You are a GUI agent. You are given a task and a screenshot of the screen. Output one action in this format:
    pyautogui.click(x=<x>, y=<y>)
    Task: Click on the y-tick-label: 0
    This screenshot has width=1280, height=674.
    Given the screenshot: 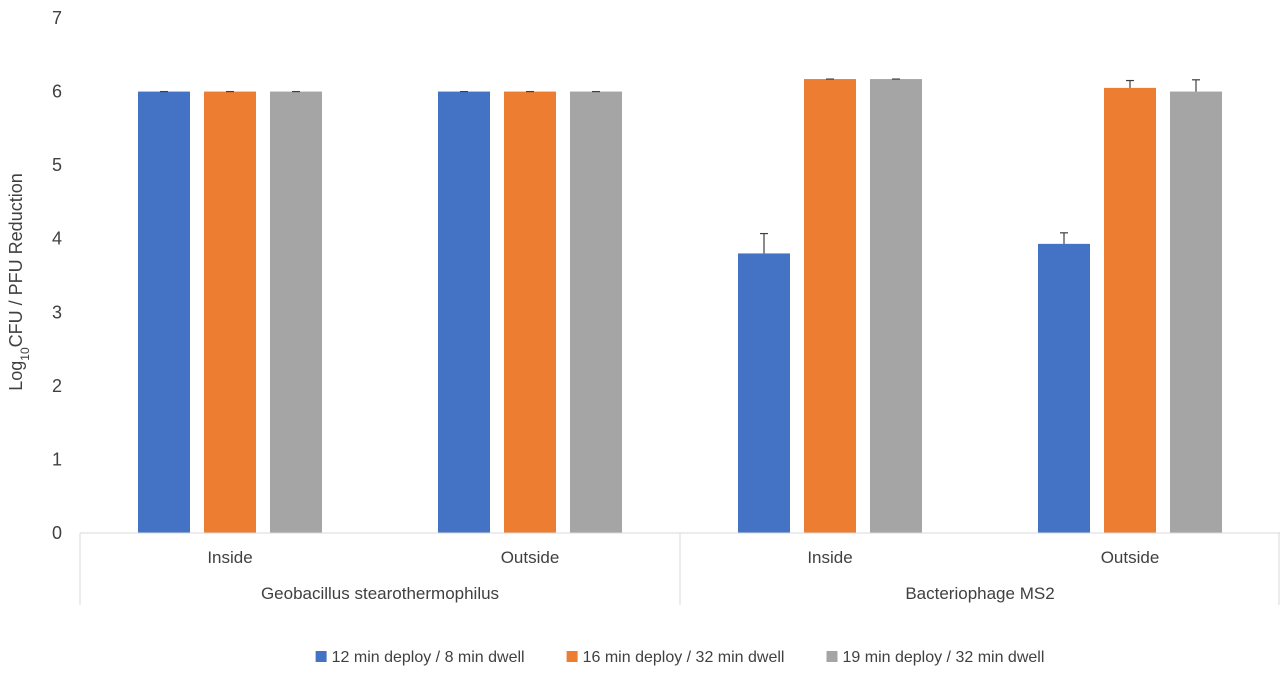 What is the action you would take?
    pyautogui.click(x=57, y=533)
    